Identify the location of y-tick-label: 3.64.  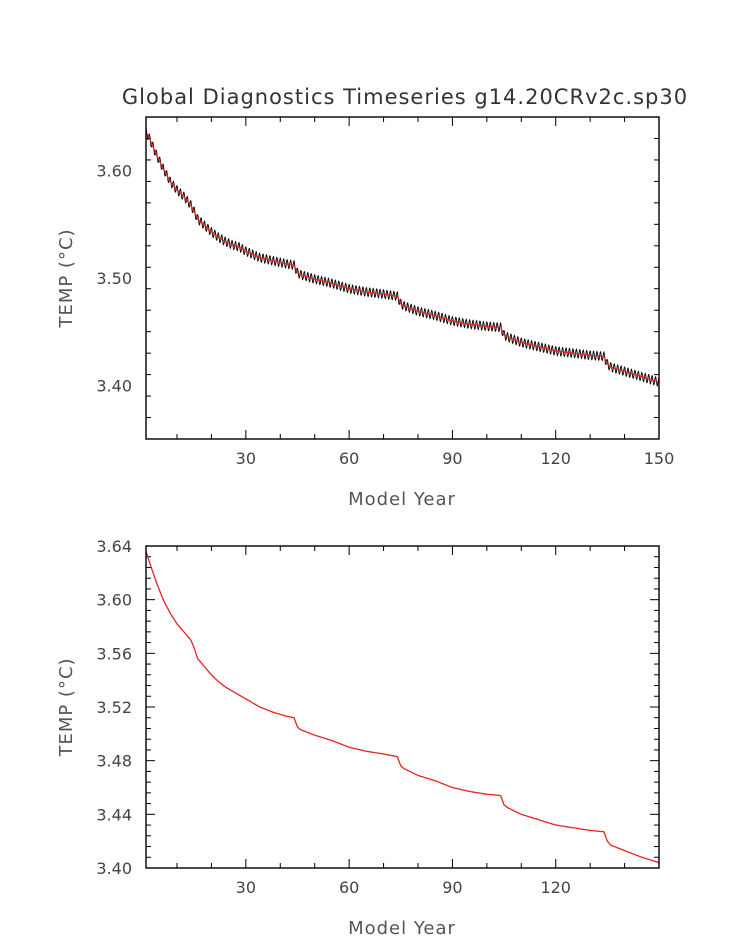
(114, 546).